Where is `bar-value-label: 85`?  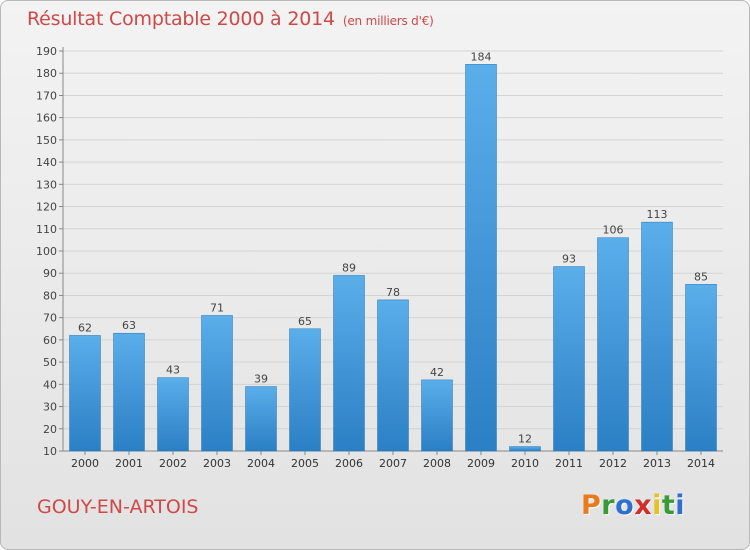
bar-value-label: 85 is located at coordinates (701, 276).